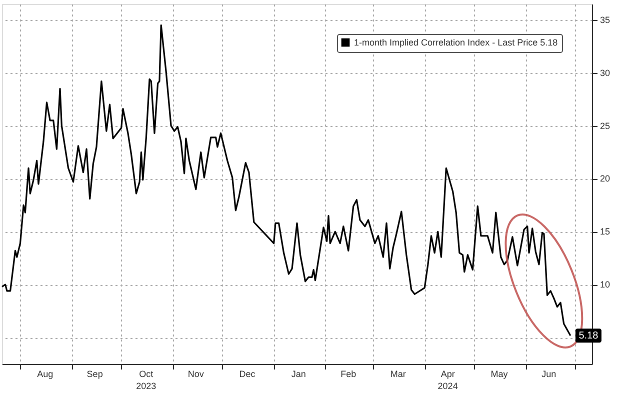 The width and height of the screenshot is (620, 396). I want to click on y-tick-label: 30, so click(605, 73).